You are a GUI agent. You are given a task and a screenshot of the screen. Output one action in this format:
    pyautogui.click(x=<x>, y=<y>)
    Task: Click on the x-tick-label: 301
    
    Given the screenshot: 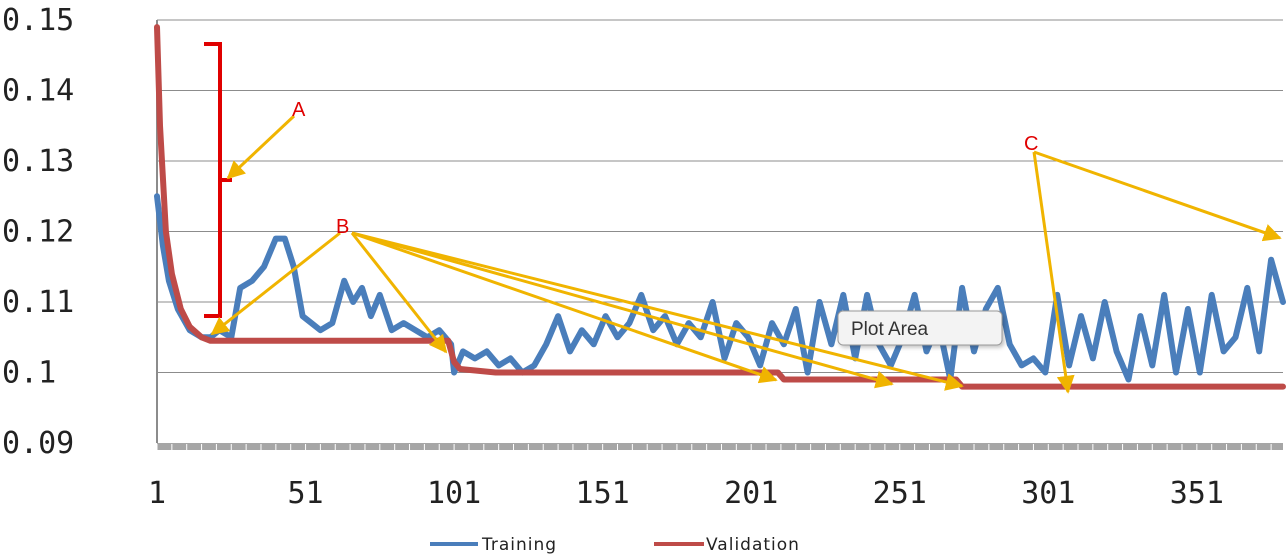 What is the action you would take?
    pyautogui.click(x=1048, y=493)
    